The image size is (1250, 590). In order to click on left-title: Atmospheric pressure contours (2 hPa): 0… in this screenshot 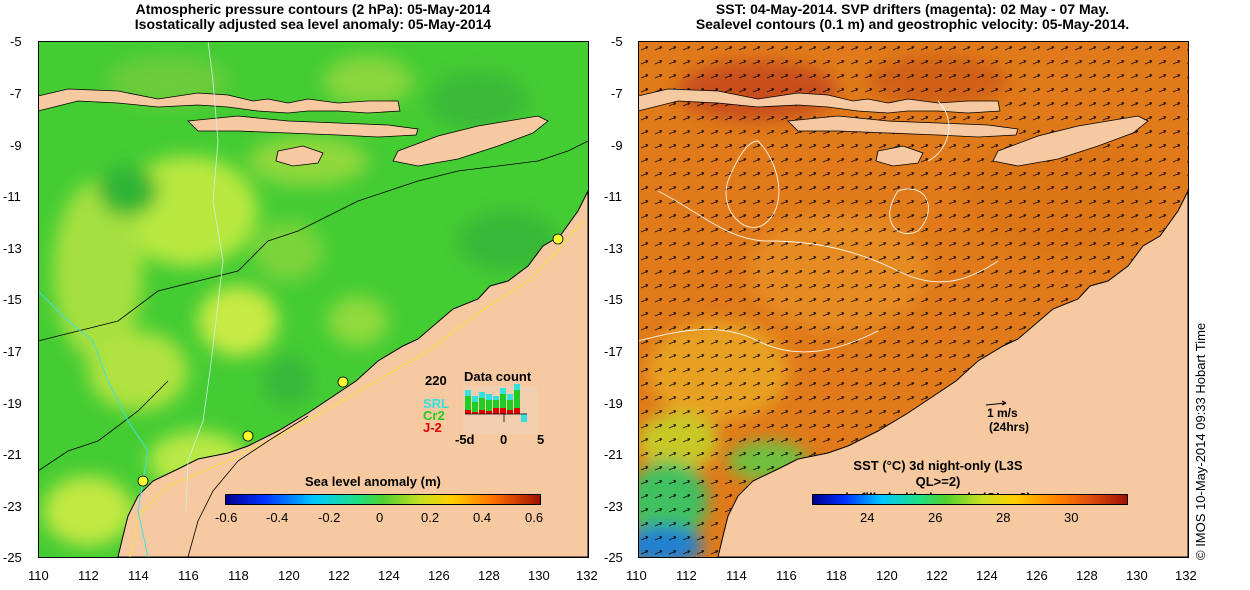, I will do `click(313, 17)`.